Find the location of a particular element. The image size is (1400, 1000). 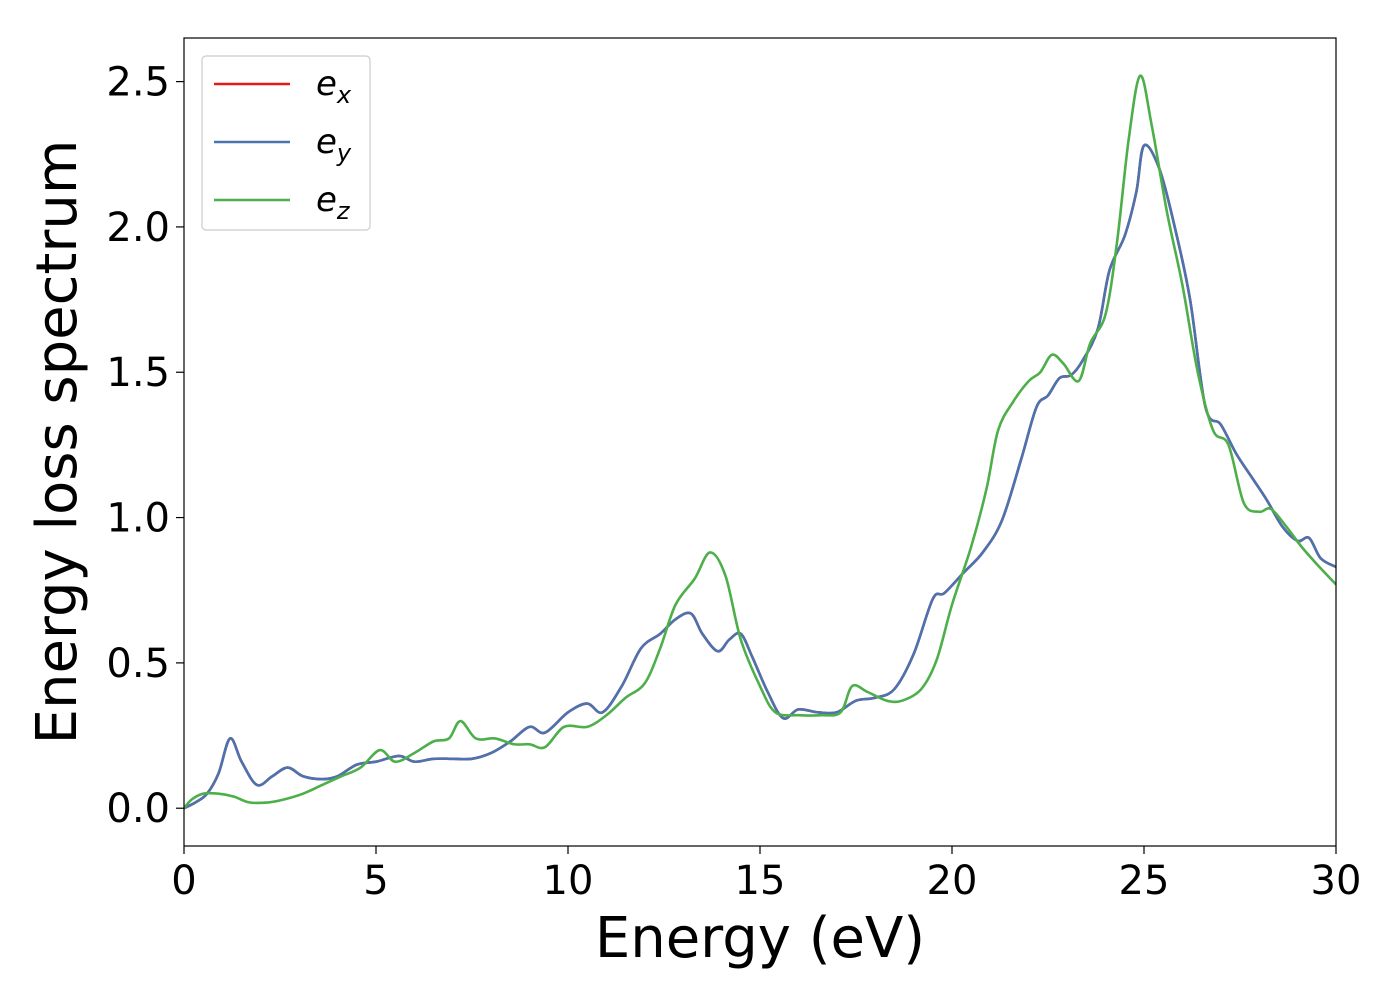

legend-label-ez: ez is located at coordinates (333, 202).